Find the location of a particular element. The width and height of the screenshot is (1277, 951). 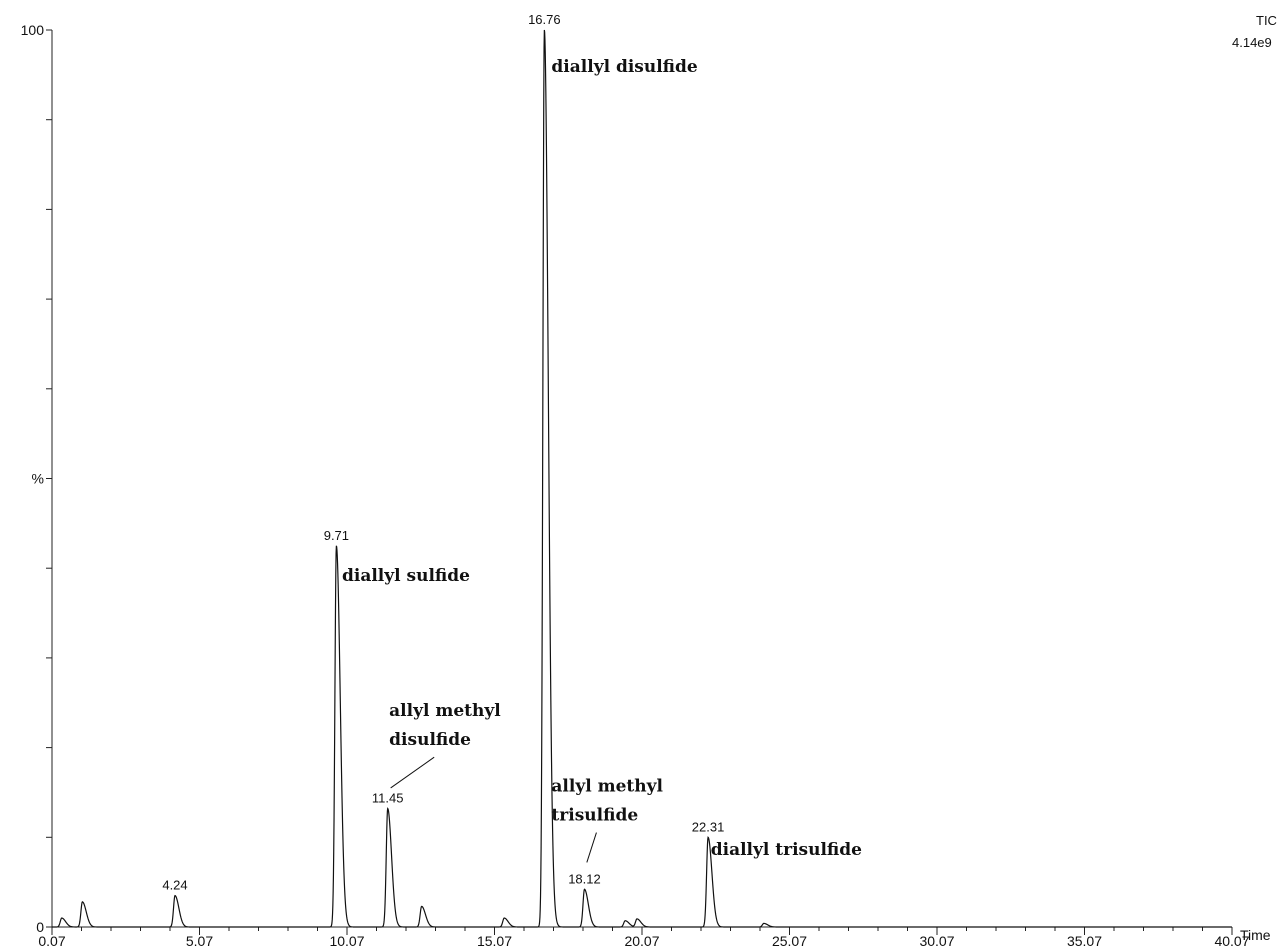

x-tick-label: 20.07 is located at coordinates (641, 941).